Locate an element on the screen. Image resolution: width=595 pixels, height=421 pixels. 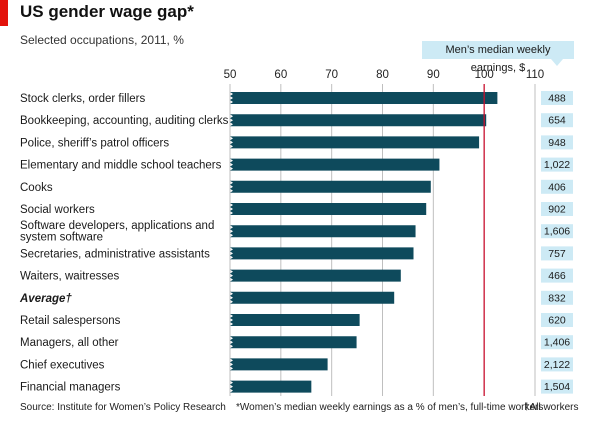
category-label-10: Retail salespersons is located at coordinates (70, 321).